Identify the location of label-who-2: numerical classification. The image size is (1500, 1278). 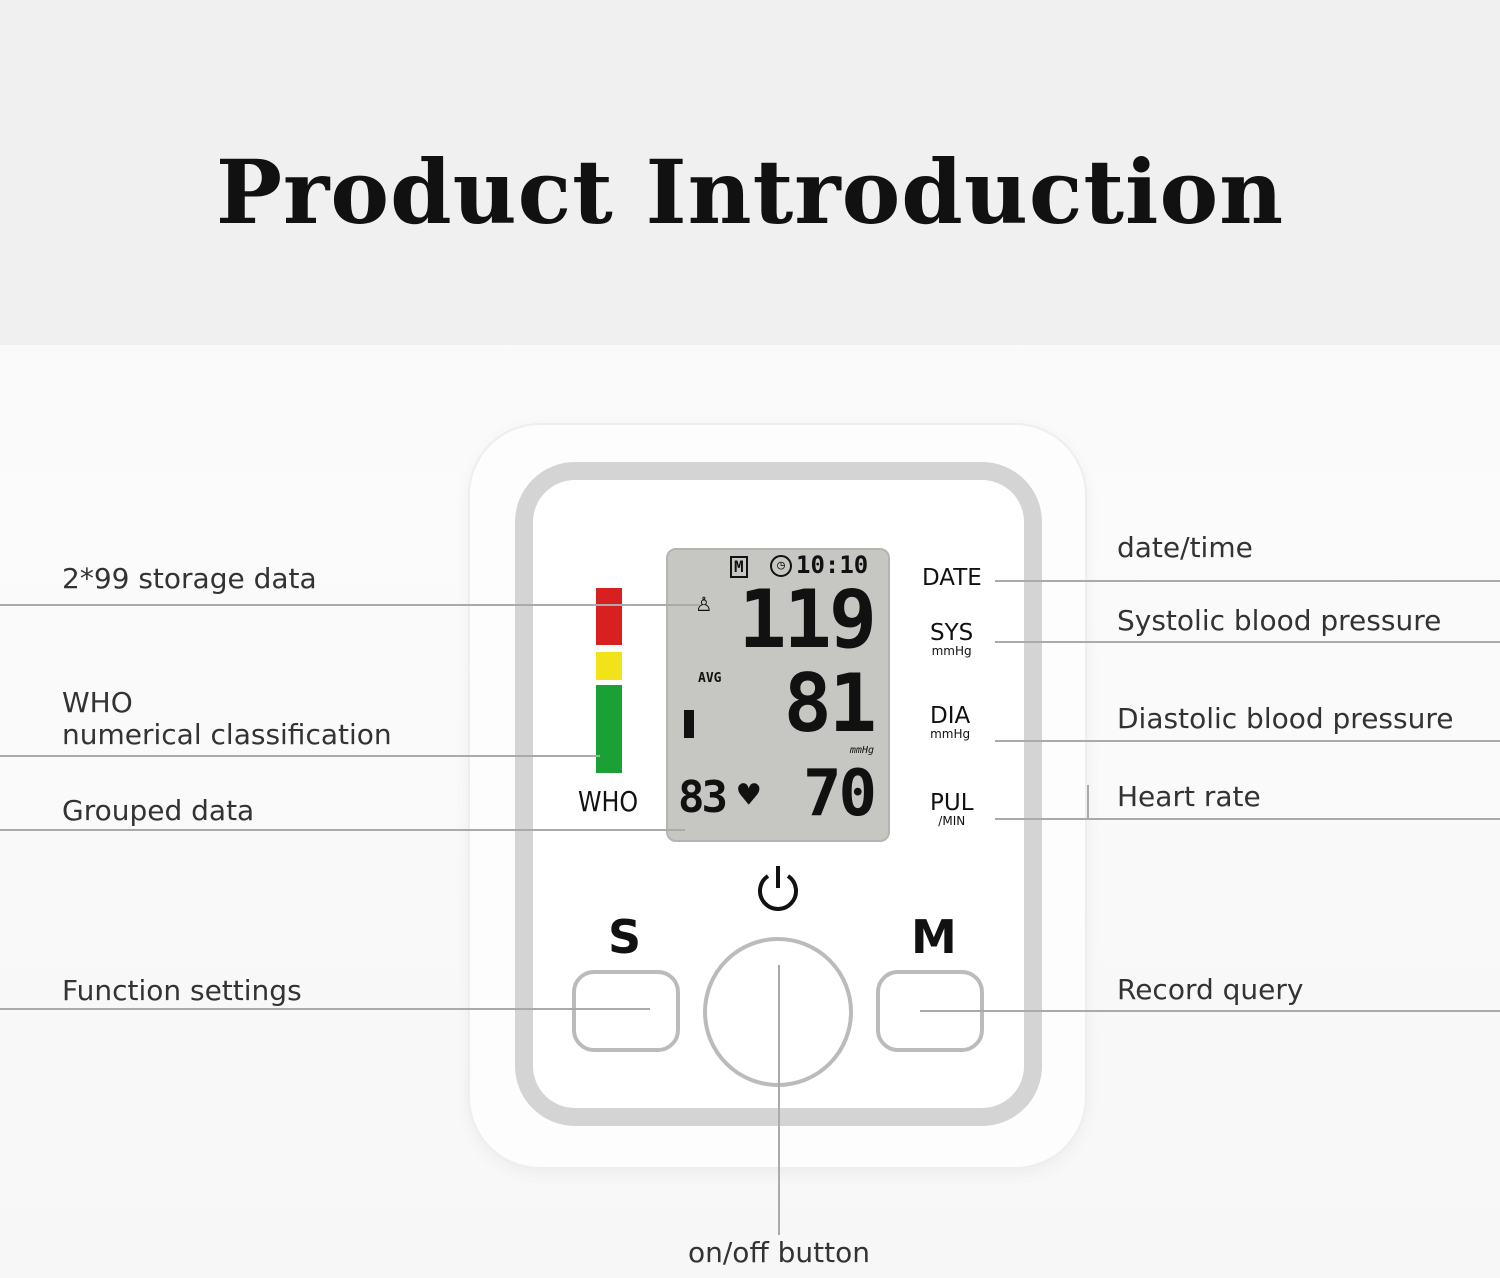
(227, 734).